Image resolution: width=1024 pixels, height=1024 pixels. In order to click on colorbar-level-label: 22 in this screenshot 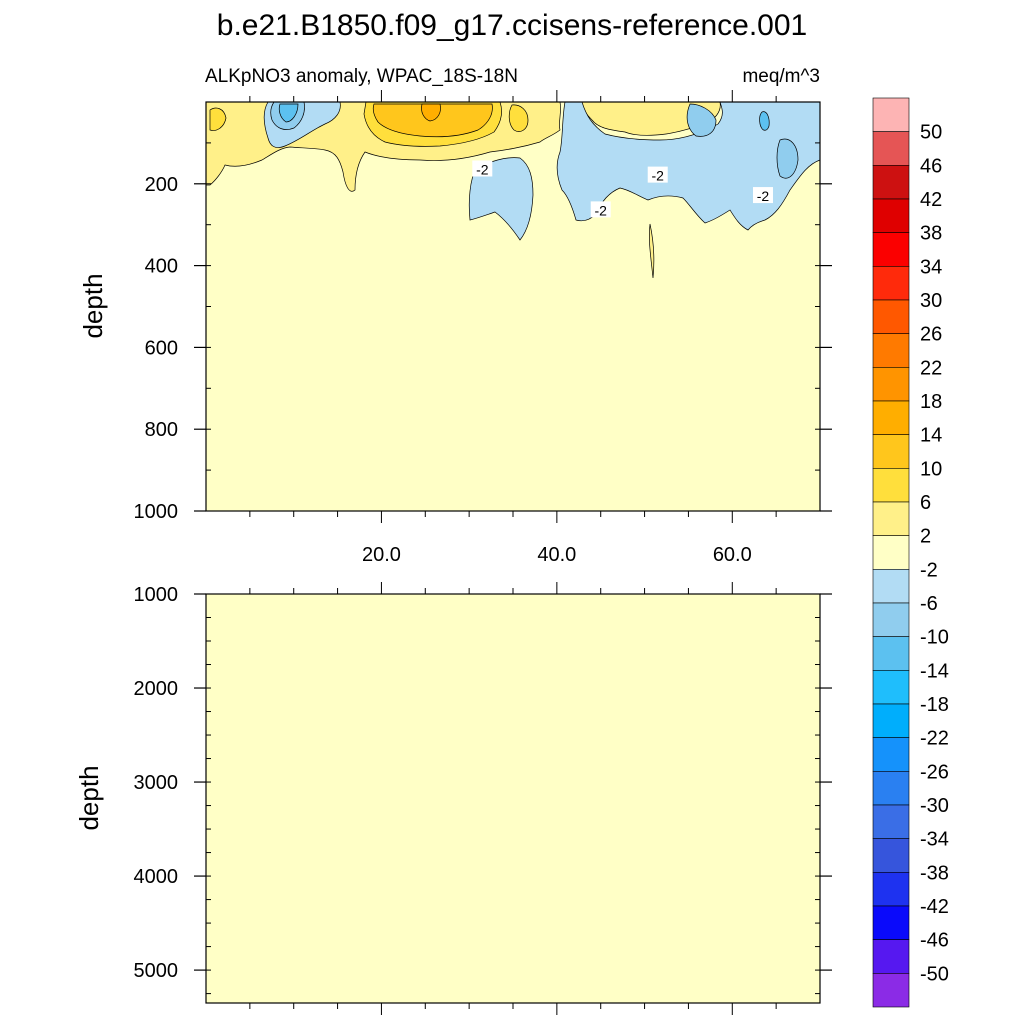, I will do `click(931, 368)`.